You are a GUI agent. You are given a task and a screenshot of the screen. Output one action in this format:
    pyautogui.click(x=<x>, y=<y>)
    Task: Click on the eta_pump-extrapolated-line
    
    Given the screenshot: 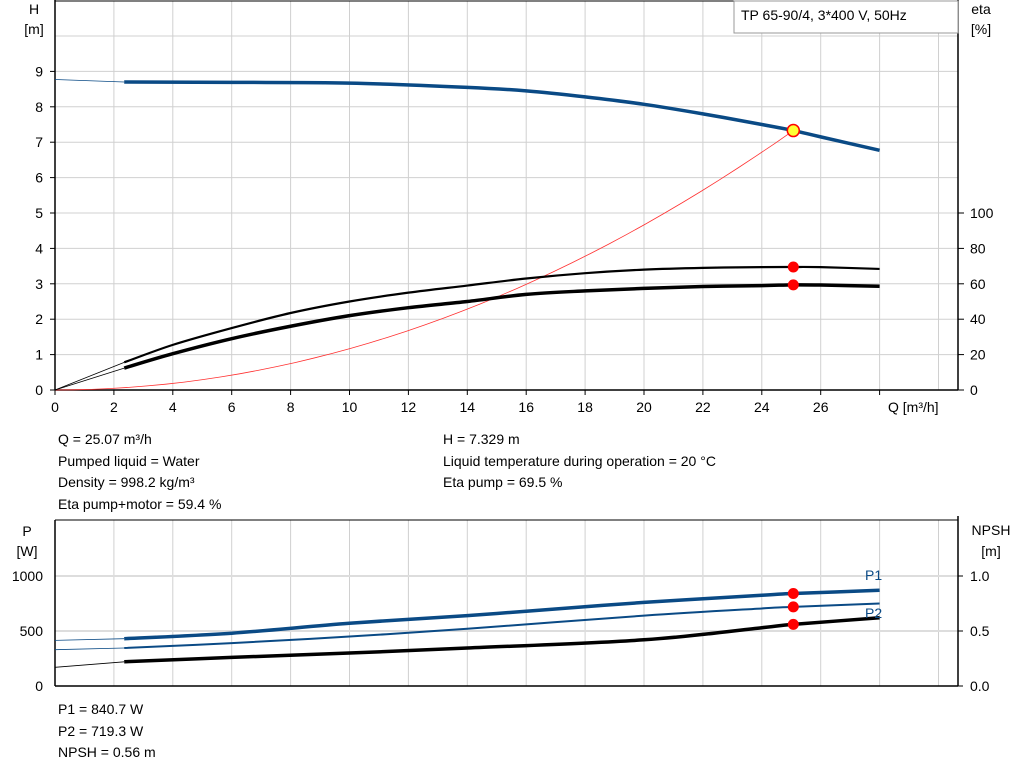 What is the action you would take?
    pyautogui.click(x=89, y=376)
    